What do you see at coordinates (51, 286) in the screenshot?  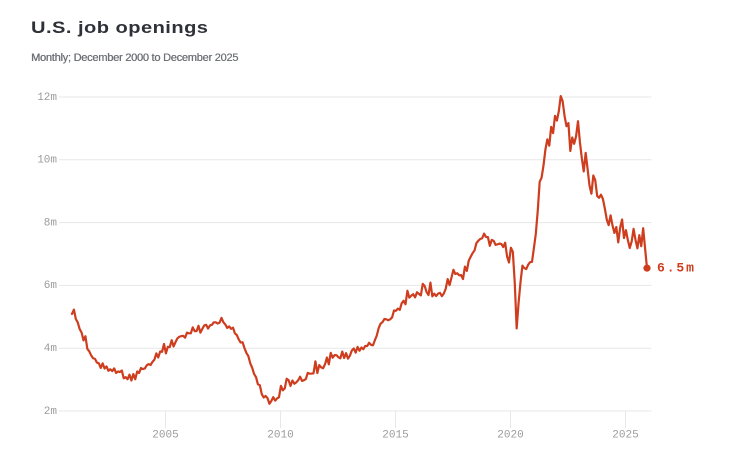 I see `svg-text: 6m` at bounding box center [51, 286].